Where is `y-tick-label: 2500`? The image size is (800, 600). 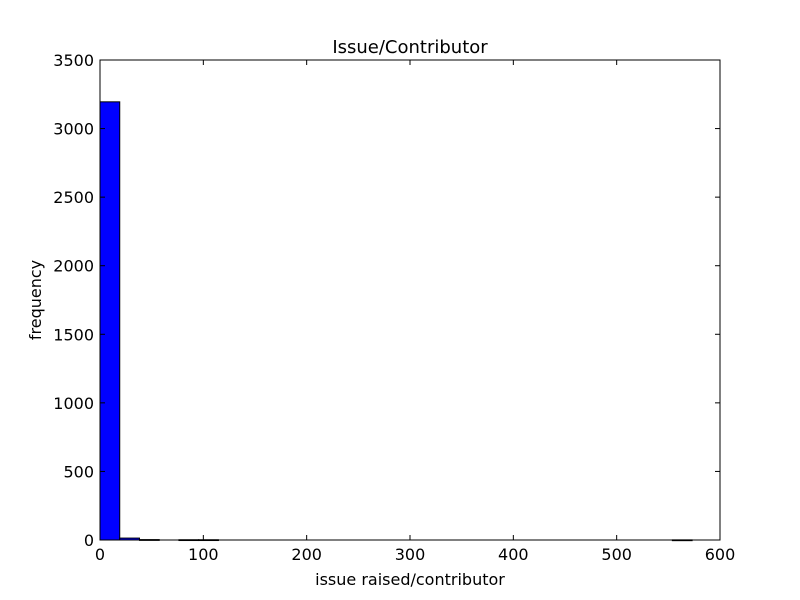 y-tick-label: 2500 is located at coordinates (73, 197).